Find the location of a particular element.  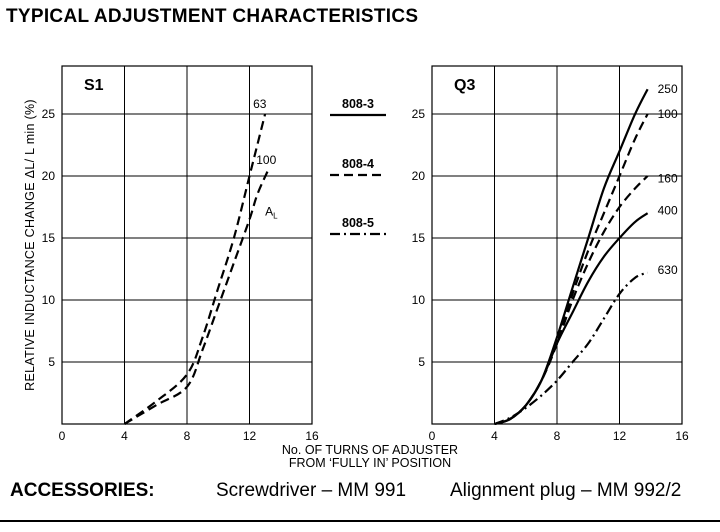

bottom-rule is located at coordinates (360, 521).